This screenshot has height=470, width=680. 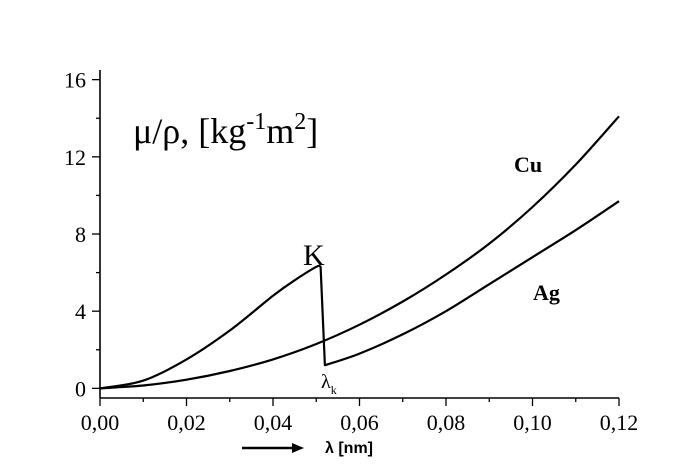 What do you see at coordinates (528, 164) in the screenshot?
I see `series-label-cu: Cu` at bounding box center [528, 164].